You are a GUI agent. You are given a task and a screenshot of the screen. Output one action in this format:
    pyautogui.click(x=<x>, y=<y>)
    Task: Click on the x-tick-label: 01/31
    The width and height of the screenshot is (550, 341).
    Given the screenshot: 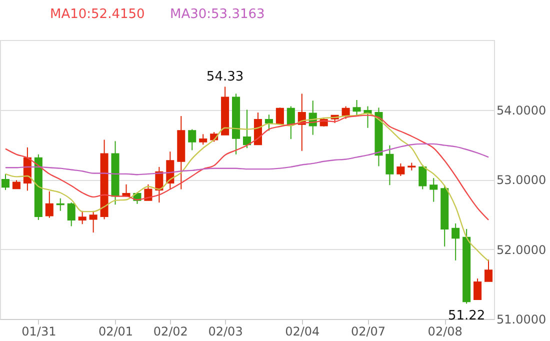 What is the action you would take?
    pyautogui.click(x=39, y=331)
    